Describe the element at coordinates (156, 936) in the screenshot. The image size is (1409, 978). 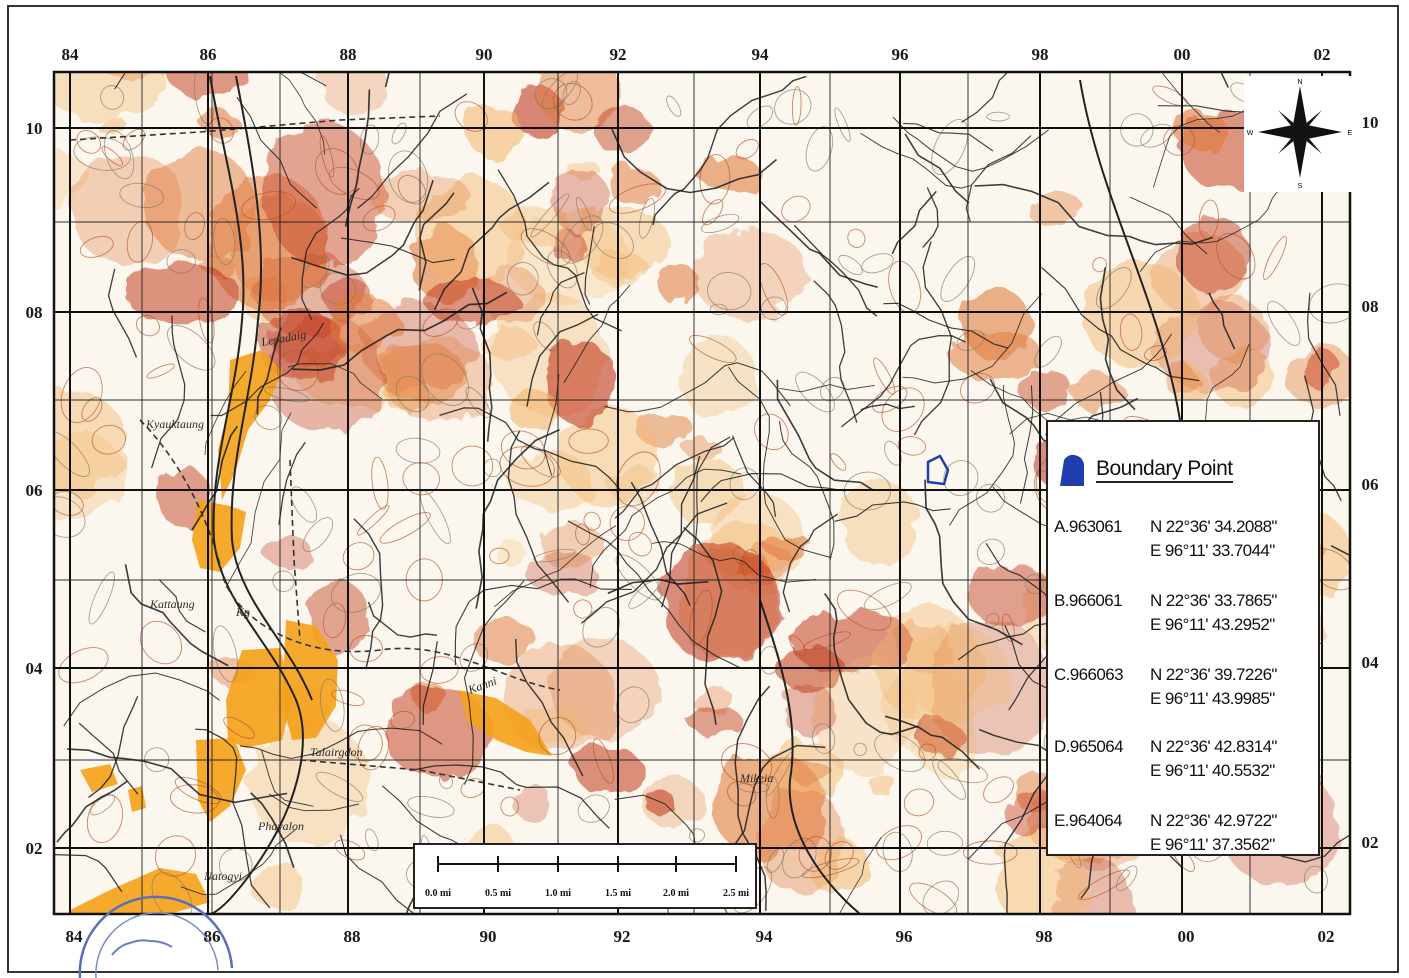
I see `seal-stamp` at that location.